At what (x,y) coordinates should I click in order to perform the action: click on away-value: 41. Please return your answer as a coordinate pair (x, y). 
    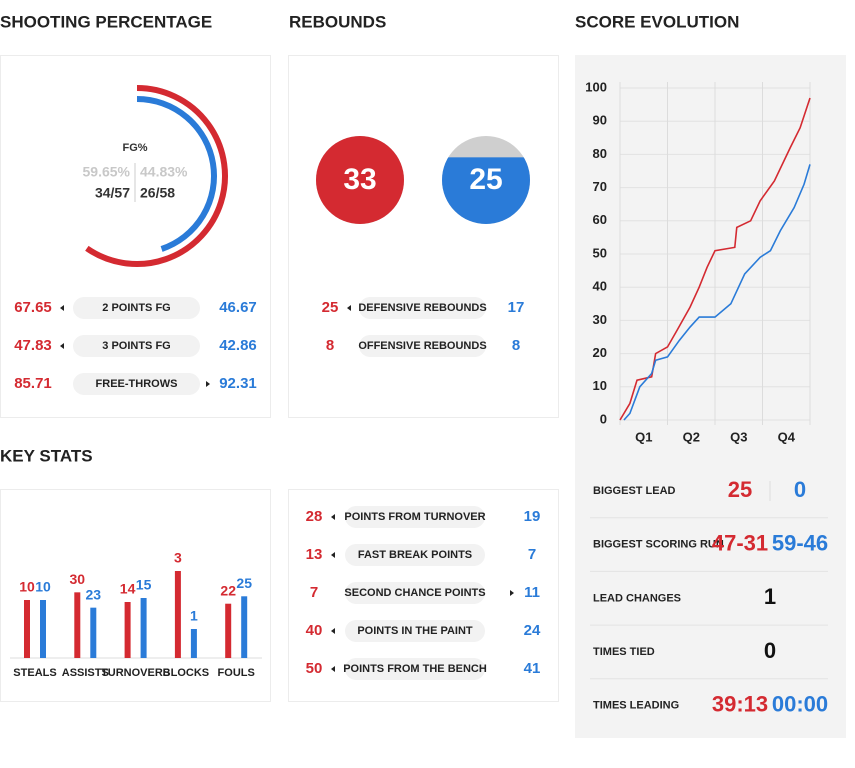
    Looking at the image, I should click on (532, 668).